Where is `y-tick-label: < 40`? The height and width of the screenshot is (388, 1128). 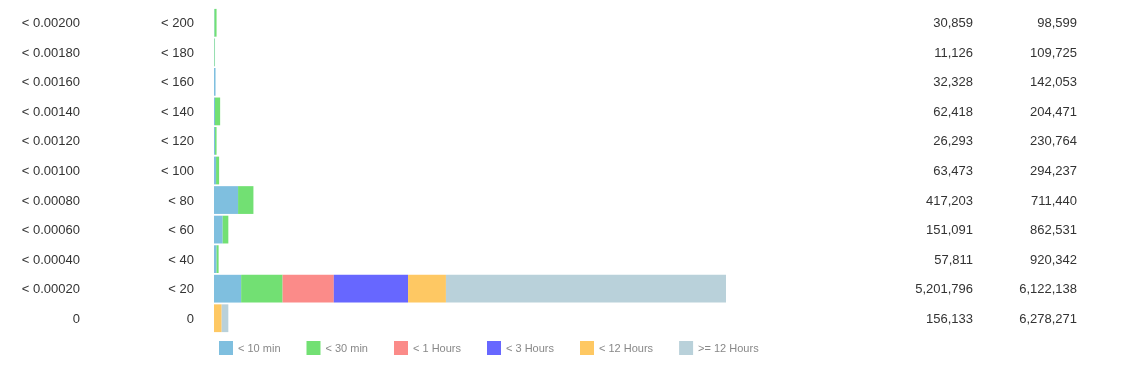 y-tick-label: < 40 is located at coordinates (181, 259).